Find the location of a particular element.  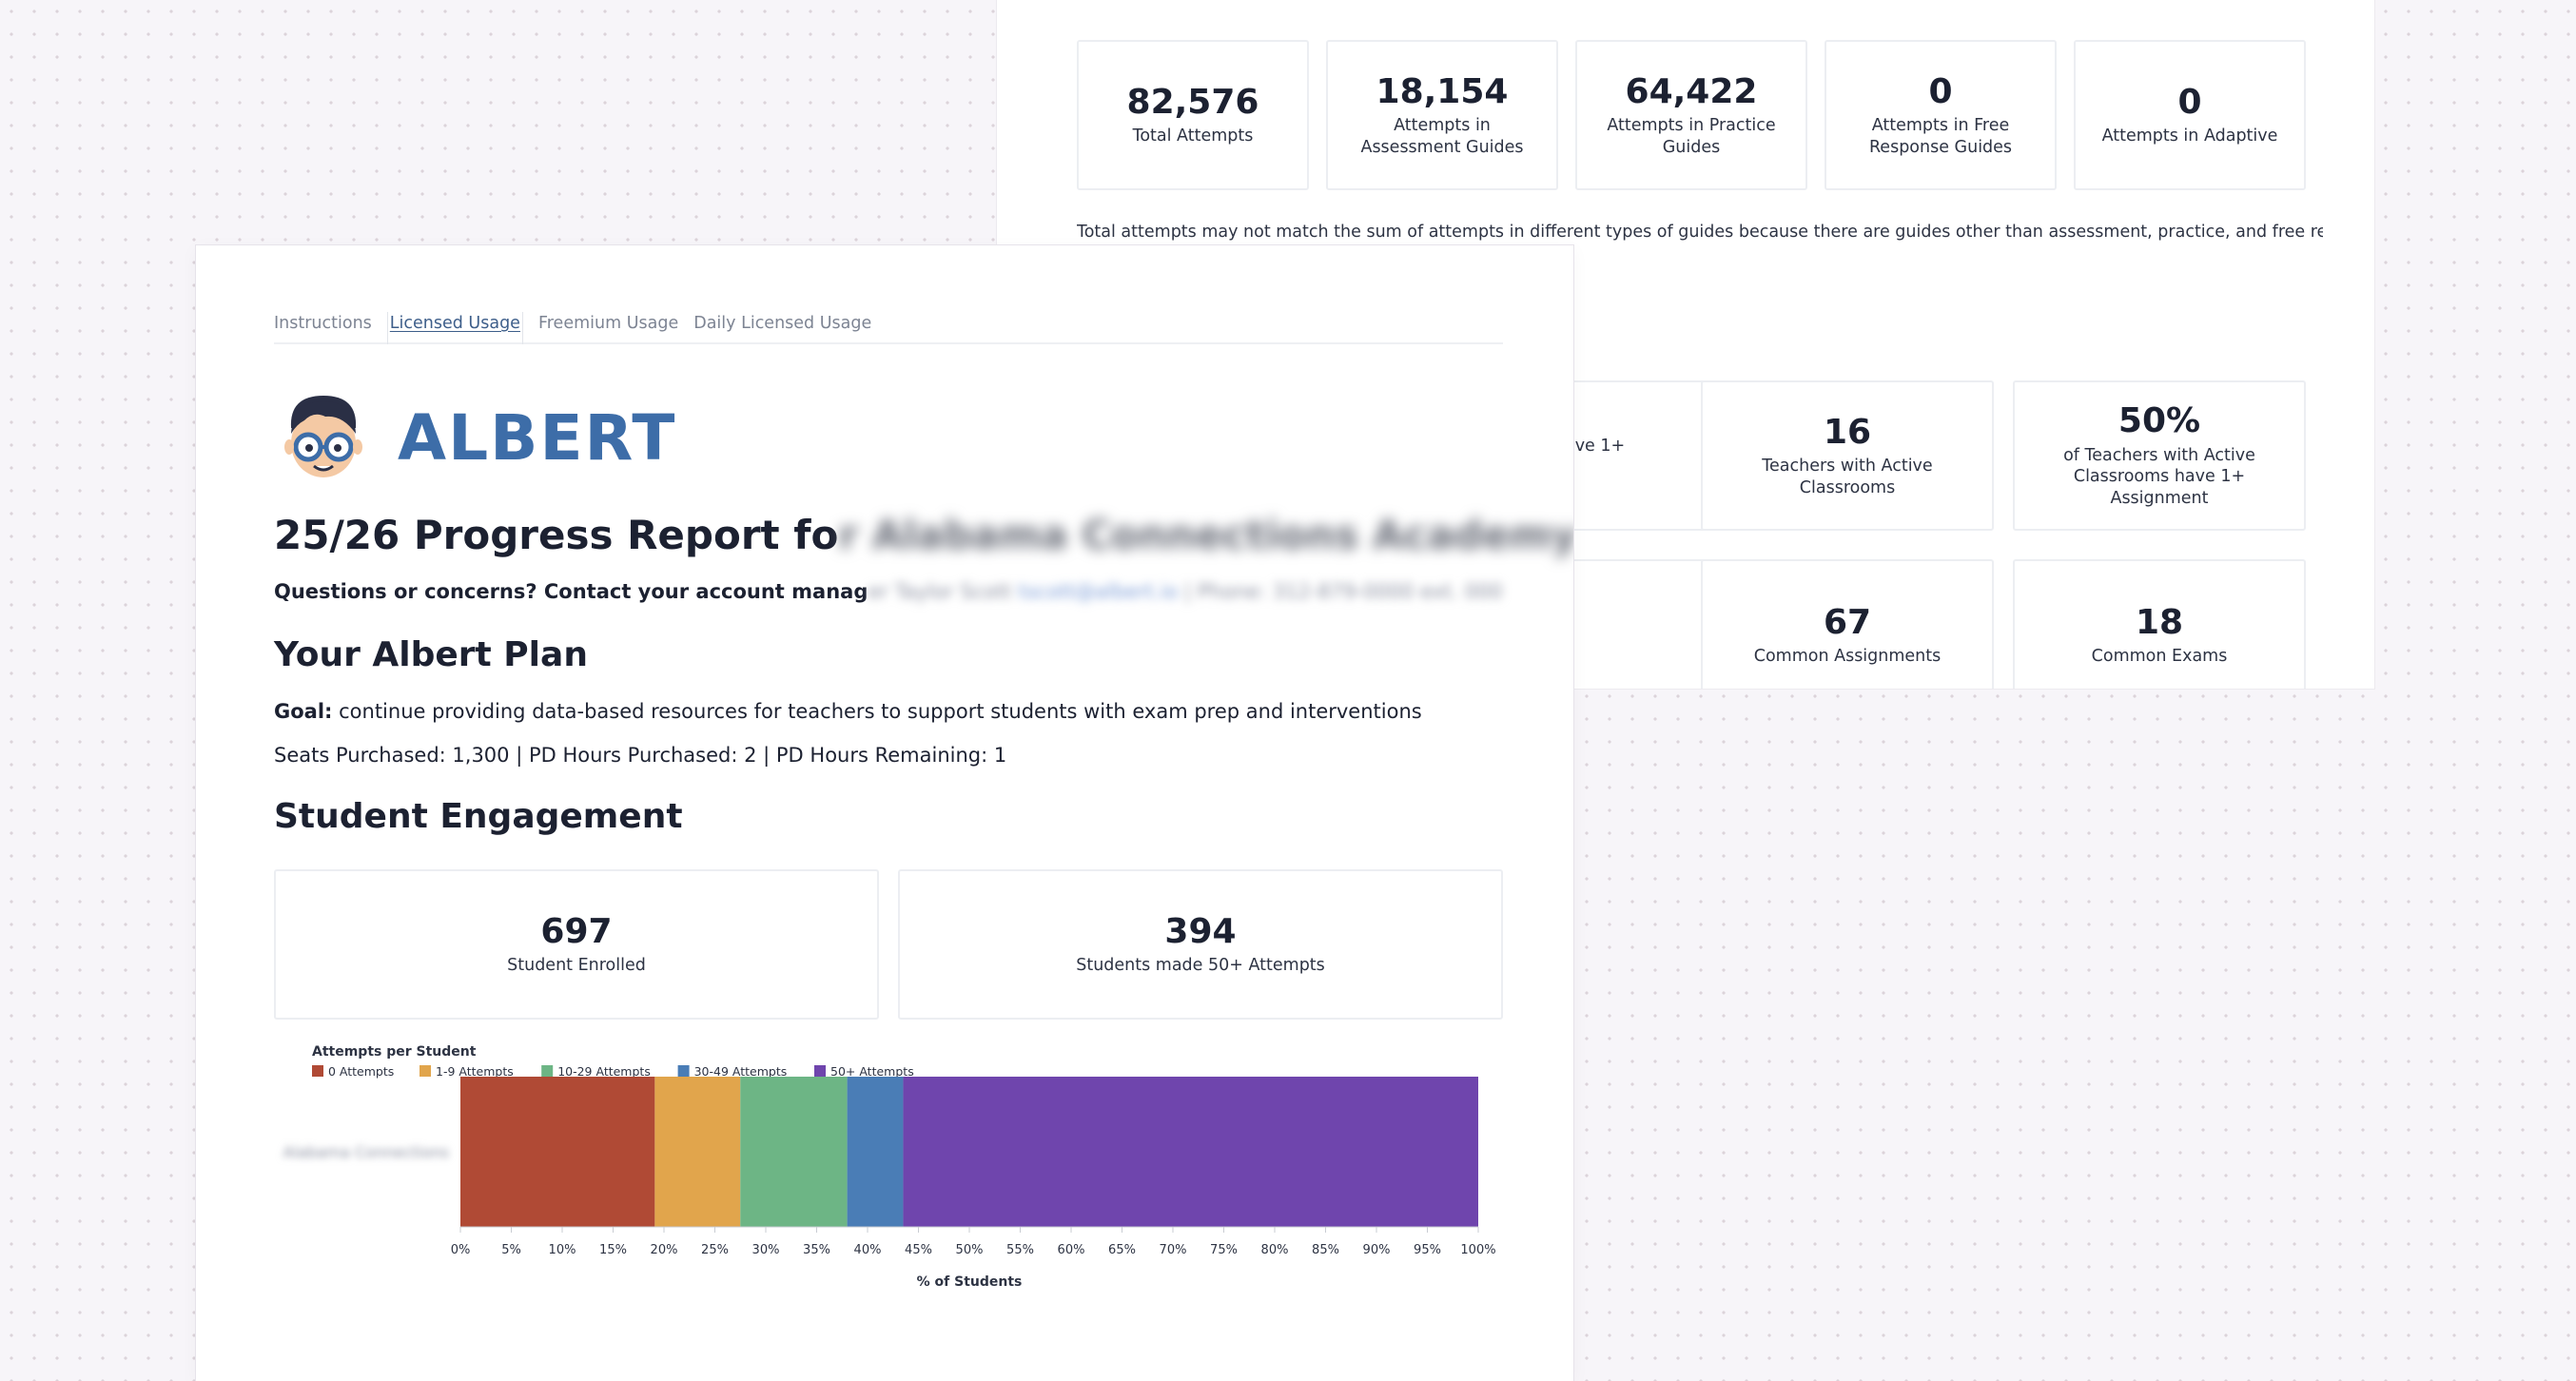

stat-label: Student Enrolled is located at coordinates (576, 966).